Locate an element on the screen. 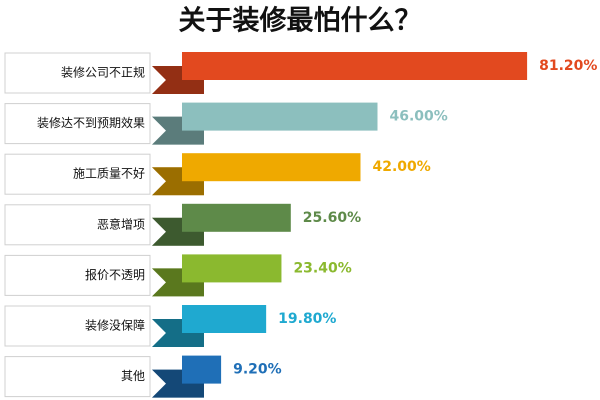 The image size is (600, 400). category-label: 装修没保障 is located at coordinates (115, 325).